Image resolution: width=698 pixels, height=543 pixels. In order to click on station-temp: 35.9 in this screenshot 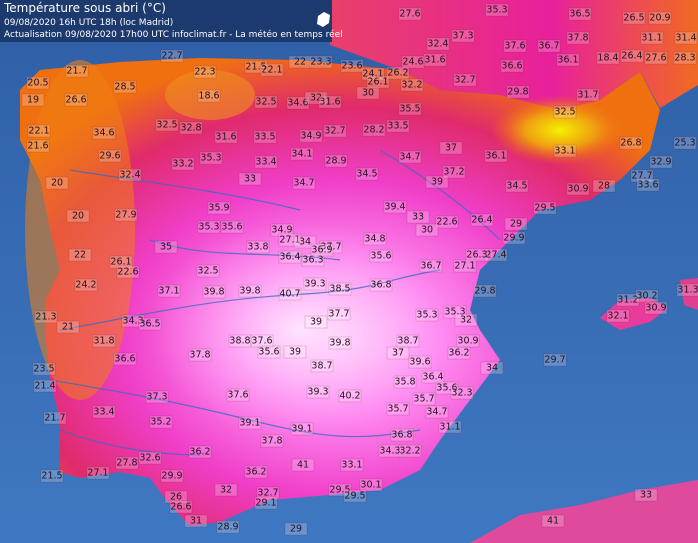, I will do `click(218, 208)`.